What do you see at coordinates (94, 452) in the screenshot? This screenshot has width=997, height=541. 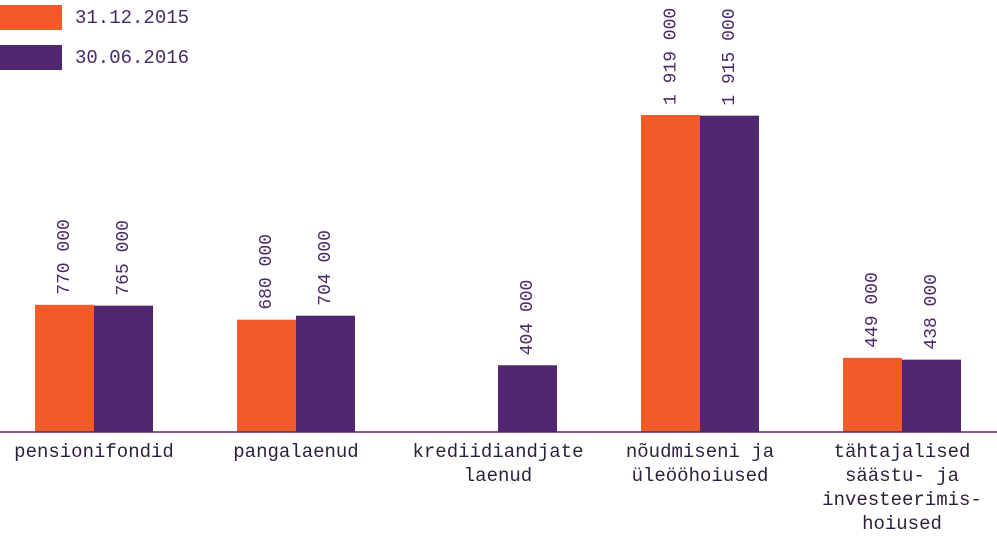 I see `x-tick-label: pensionifondid` at bounding box center [94, 452].